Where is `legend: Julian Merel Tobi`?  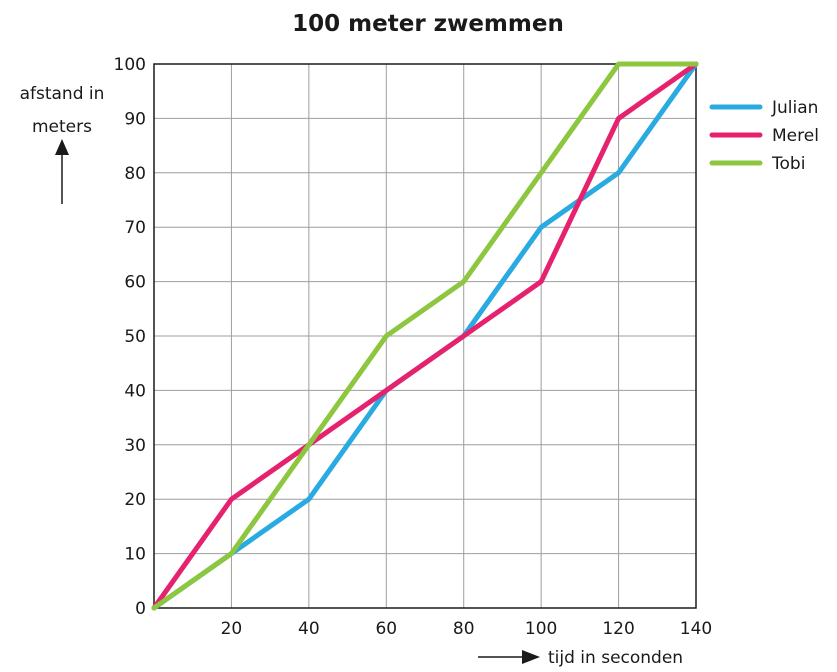
legend: Julian Merel Tobi is located at coordinates (764, 136).